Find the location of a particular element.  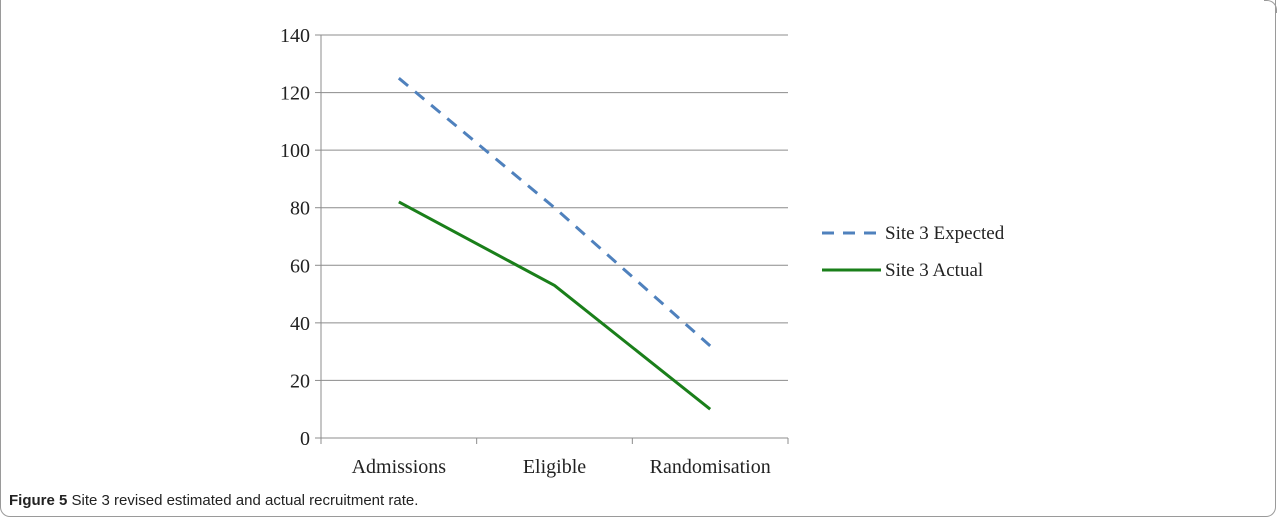

y-tick-label: 140 is located at coordinates (295, 36).